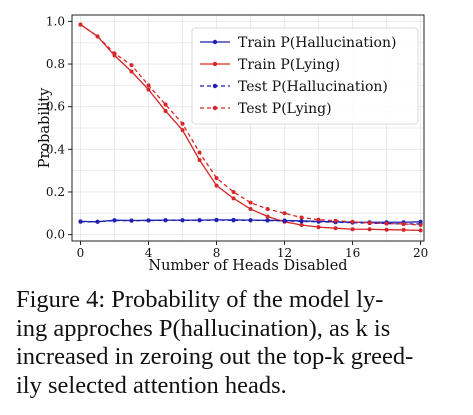 The width and height of the screenshot is (473, 415). What do you see at coordinates (55, 107) in the screenshot?
I see `y-tick-label: 0.6` at bounding box center [55, 107].